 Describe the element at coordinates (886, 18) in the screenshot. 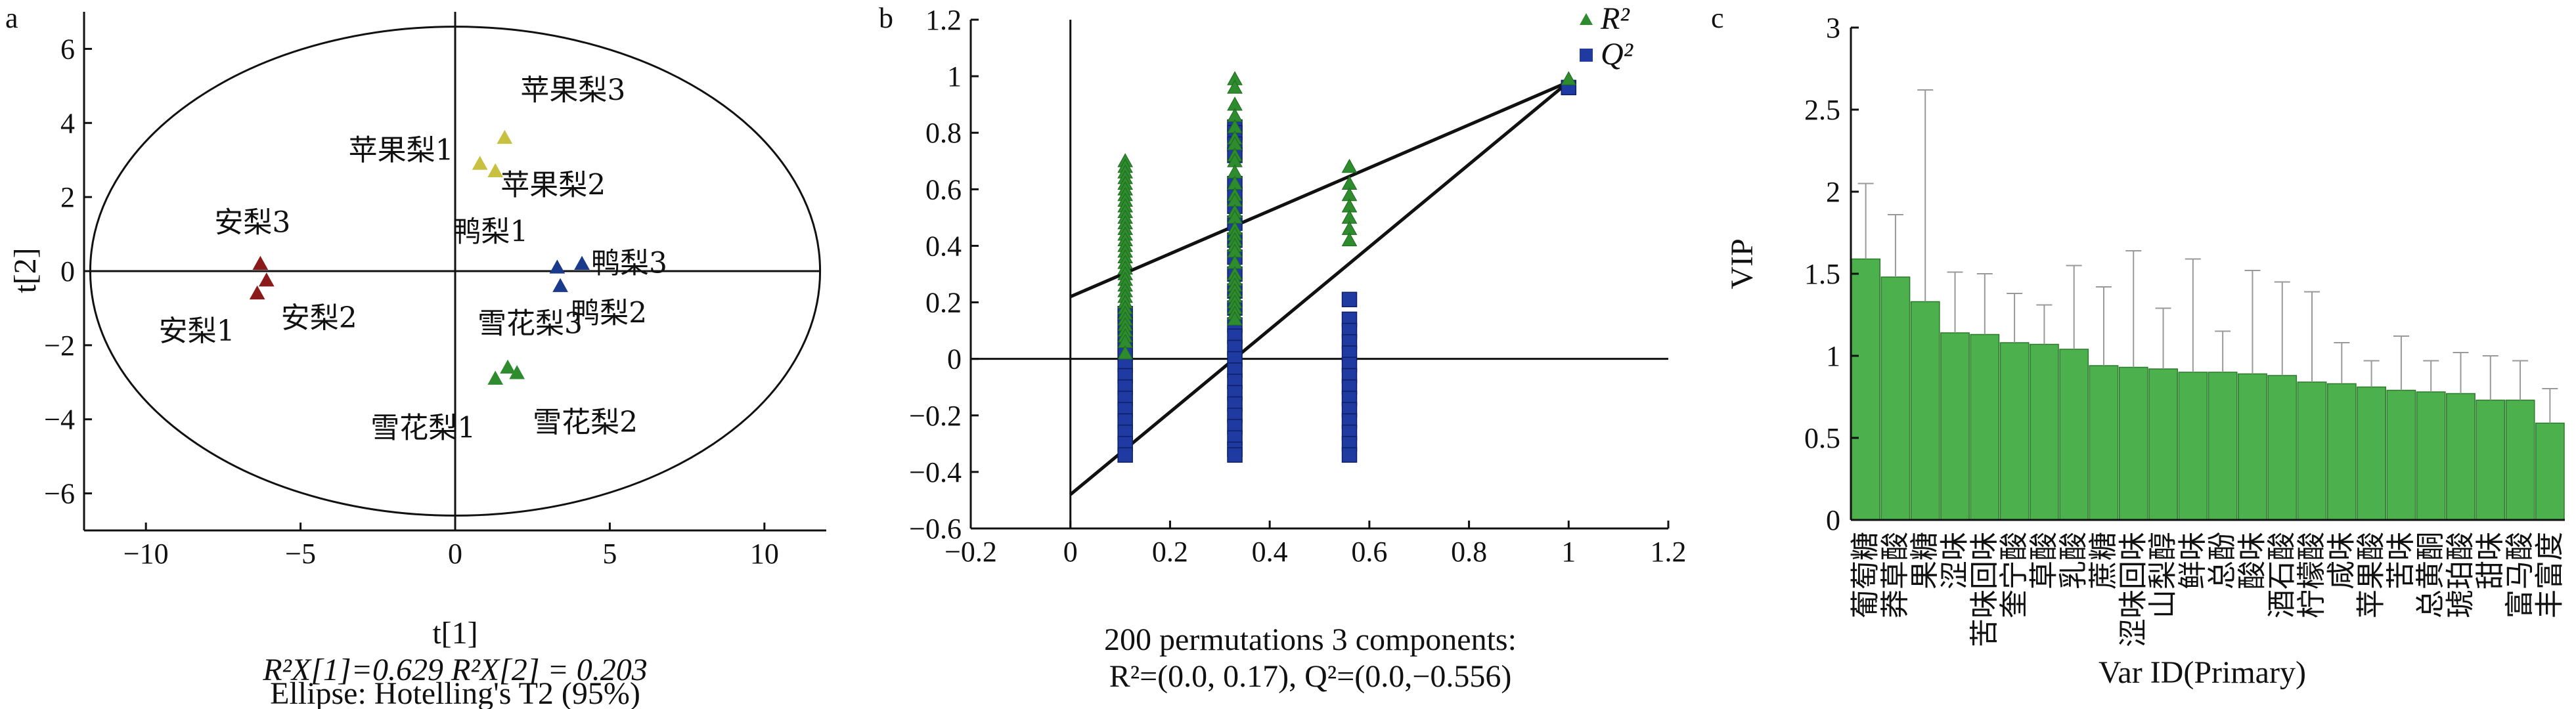

I see `panel-b-label: b` at that location.